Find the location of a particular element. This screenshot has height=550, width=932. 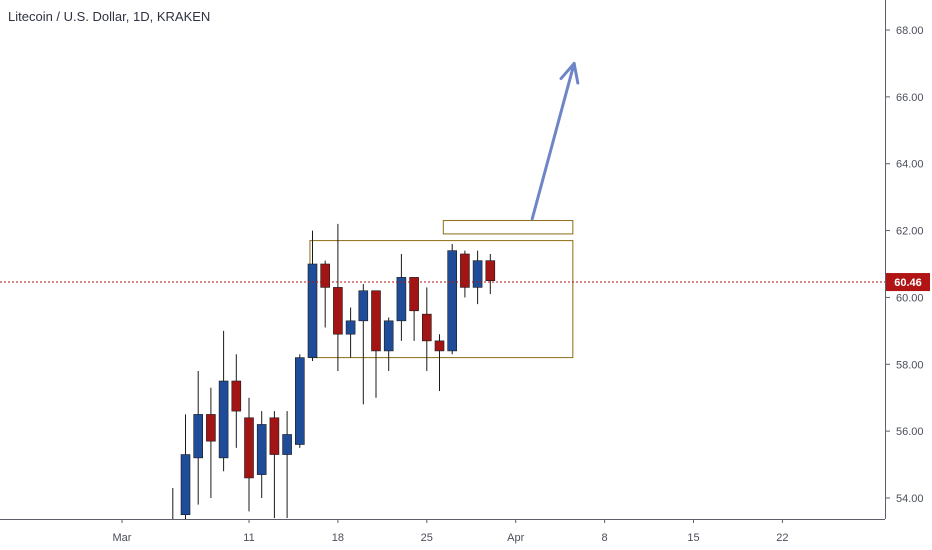

x-tick-label: 15 is located at coordinates (693, 538).